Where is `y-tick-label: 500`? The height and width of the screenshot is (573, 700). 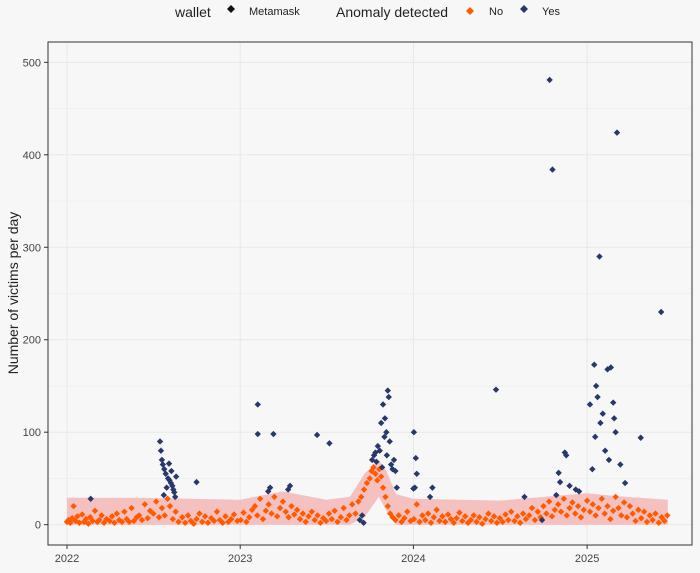 y-tick-label: 500 is located at coordinates (32, 63).